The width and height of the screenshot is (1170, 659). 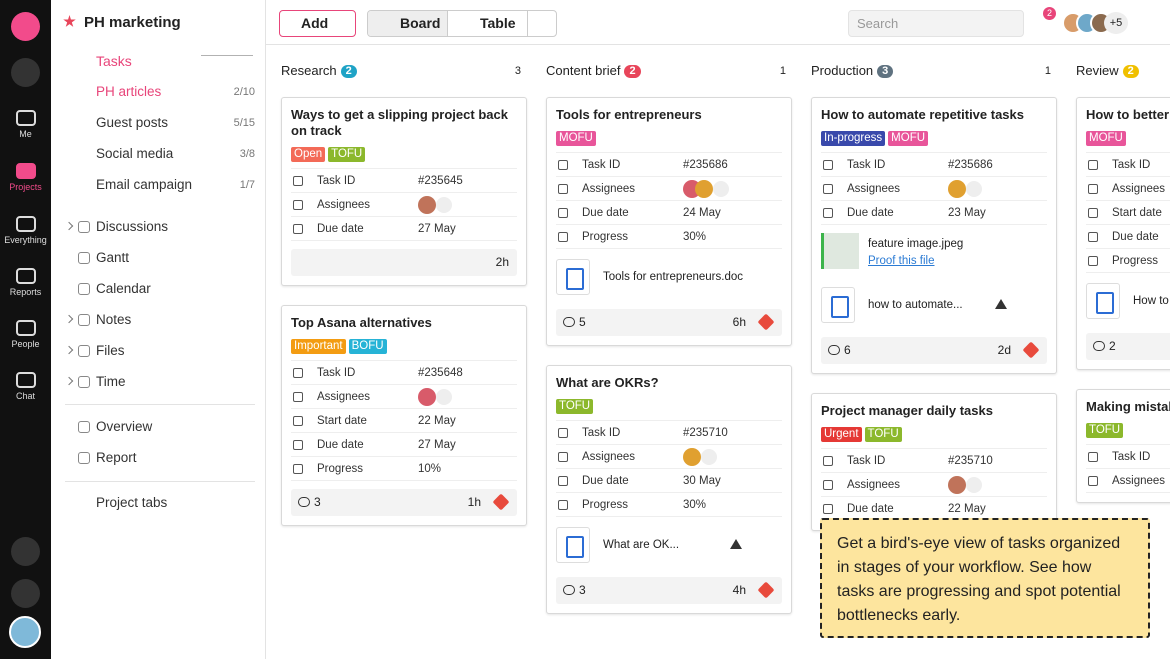 I want to click on field-label: Start date, so click(x=342, y=421).